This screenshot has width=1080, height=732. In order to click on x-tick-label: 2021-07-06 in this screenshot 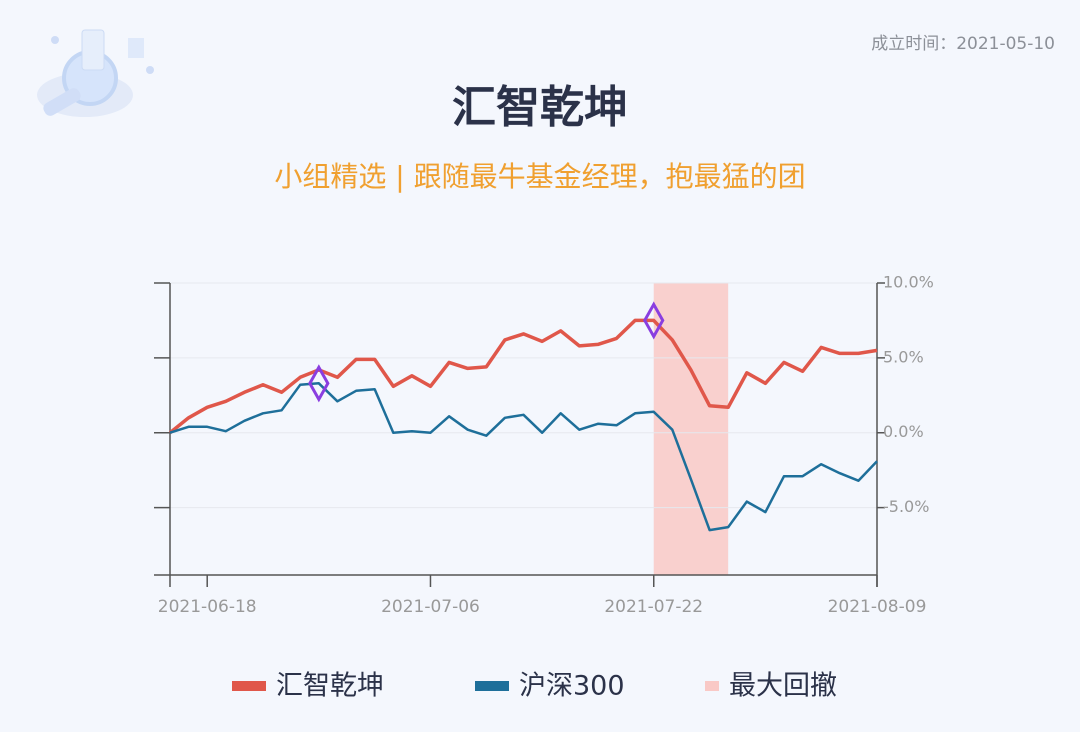, I will do `click(430, 607)`.